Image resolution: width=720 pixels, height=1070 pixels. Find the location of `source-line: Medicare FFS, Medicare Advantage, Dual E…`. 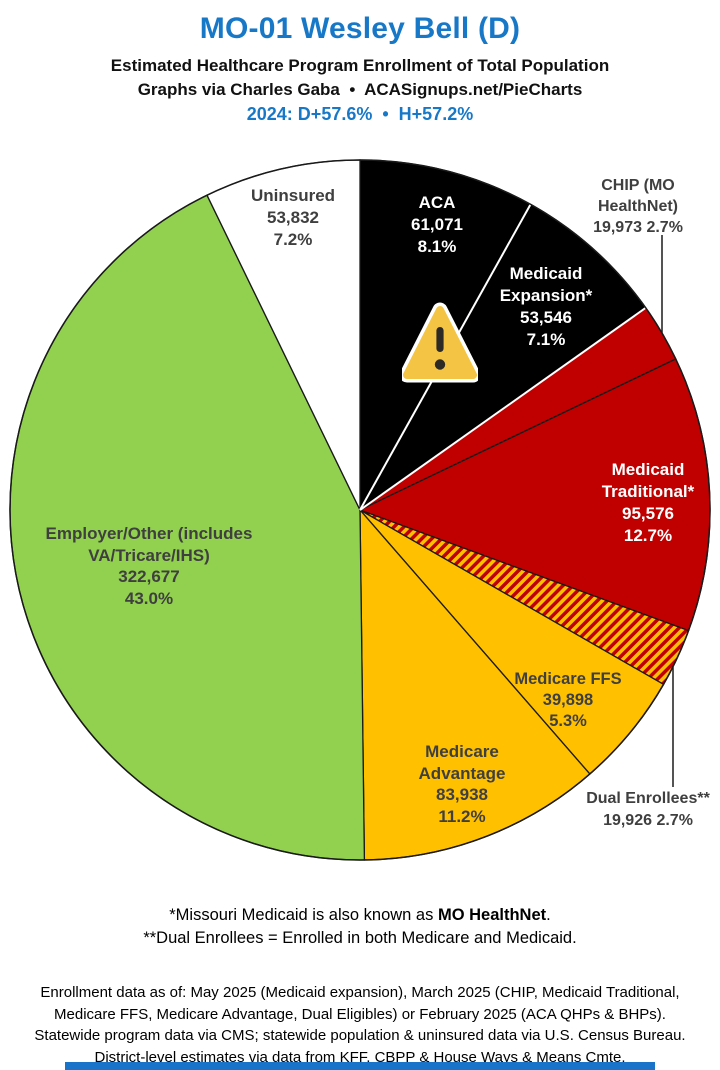

source-line: Medicare FFS, Medicare Advantage, Dual E… is located at coordinates (360, 1014).